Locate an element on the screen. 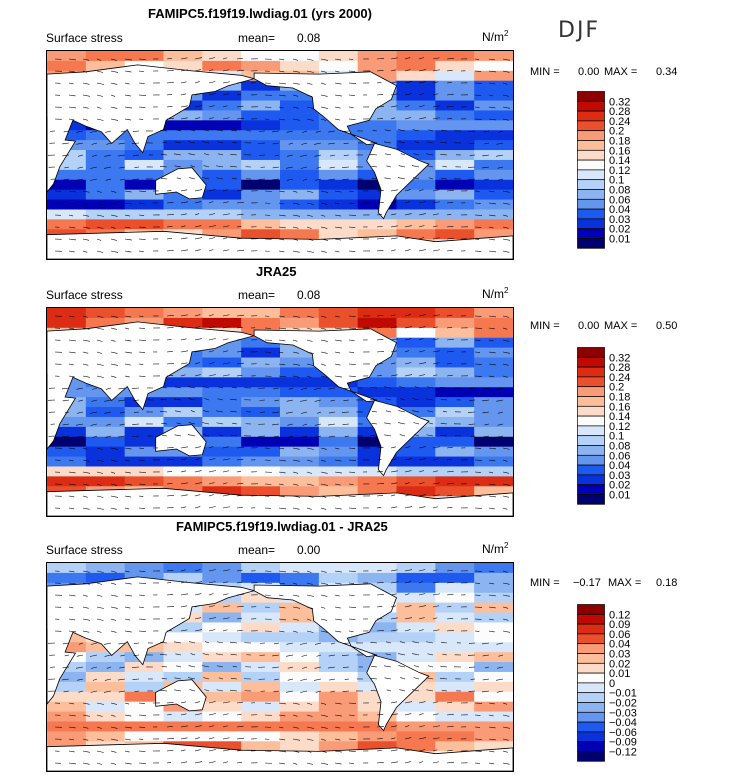 This screenshot has width=733, height=780. colorbar-tick-label: 0.06 is located at coordinates (619, 200).